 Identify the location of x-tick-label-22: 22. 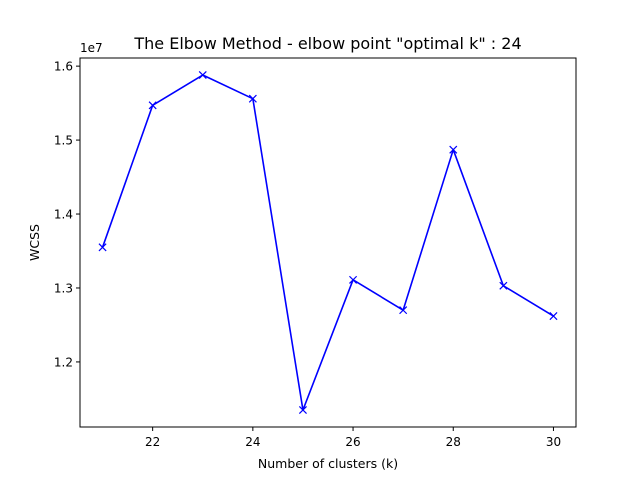
(152, 442).